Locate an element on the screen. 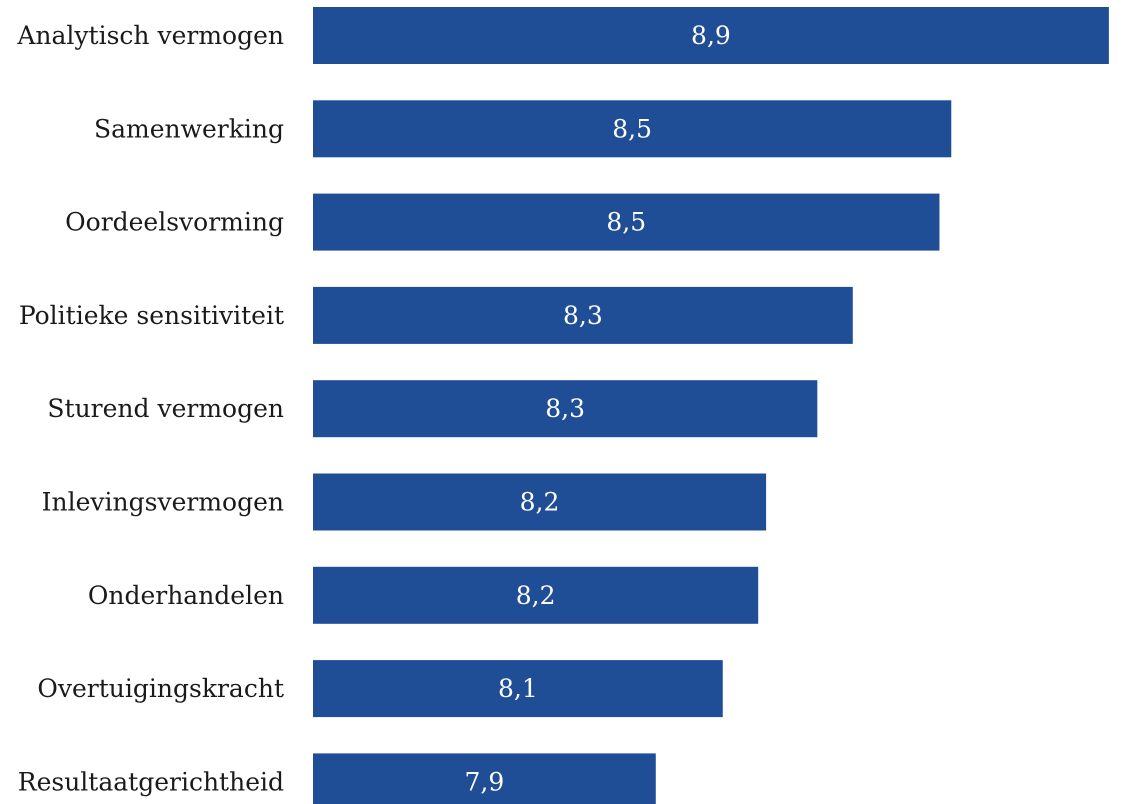  category-label: Samenwerking is located at coordinates (189, 128).